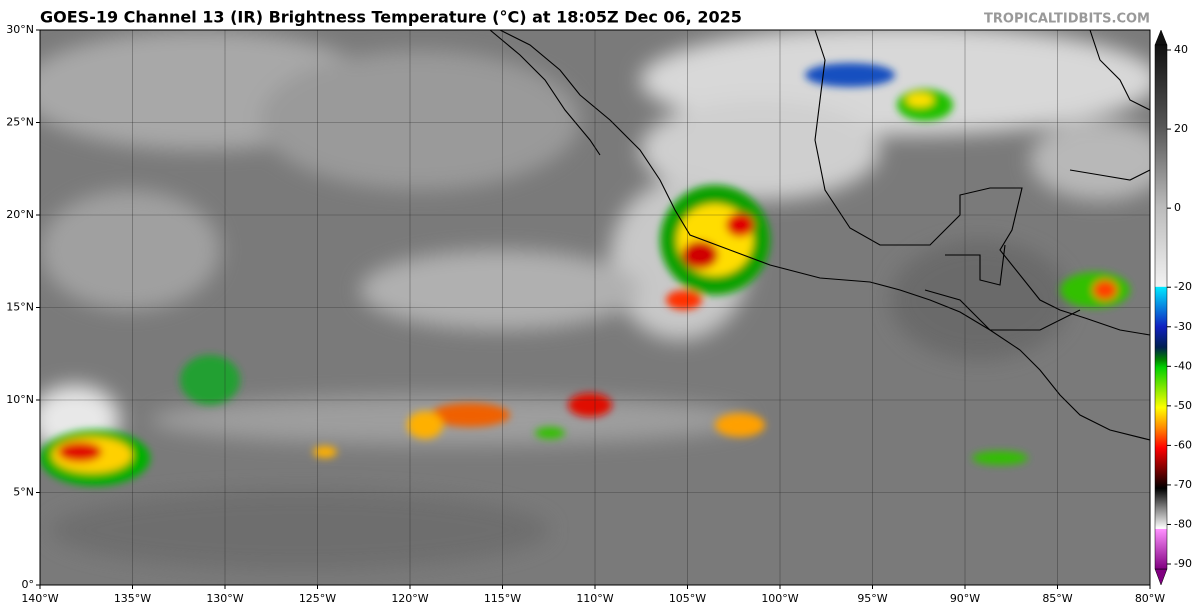 This screenshot has height=612, width=1200. I want to click on lon-tick-label: 135°W, so click(132, 598).